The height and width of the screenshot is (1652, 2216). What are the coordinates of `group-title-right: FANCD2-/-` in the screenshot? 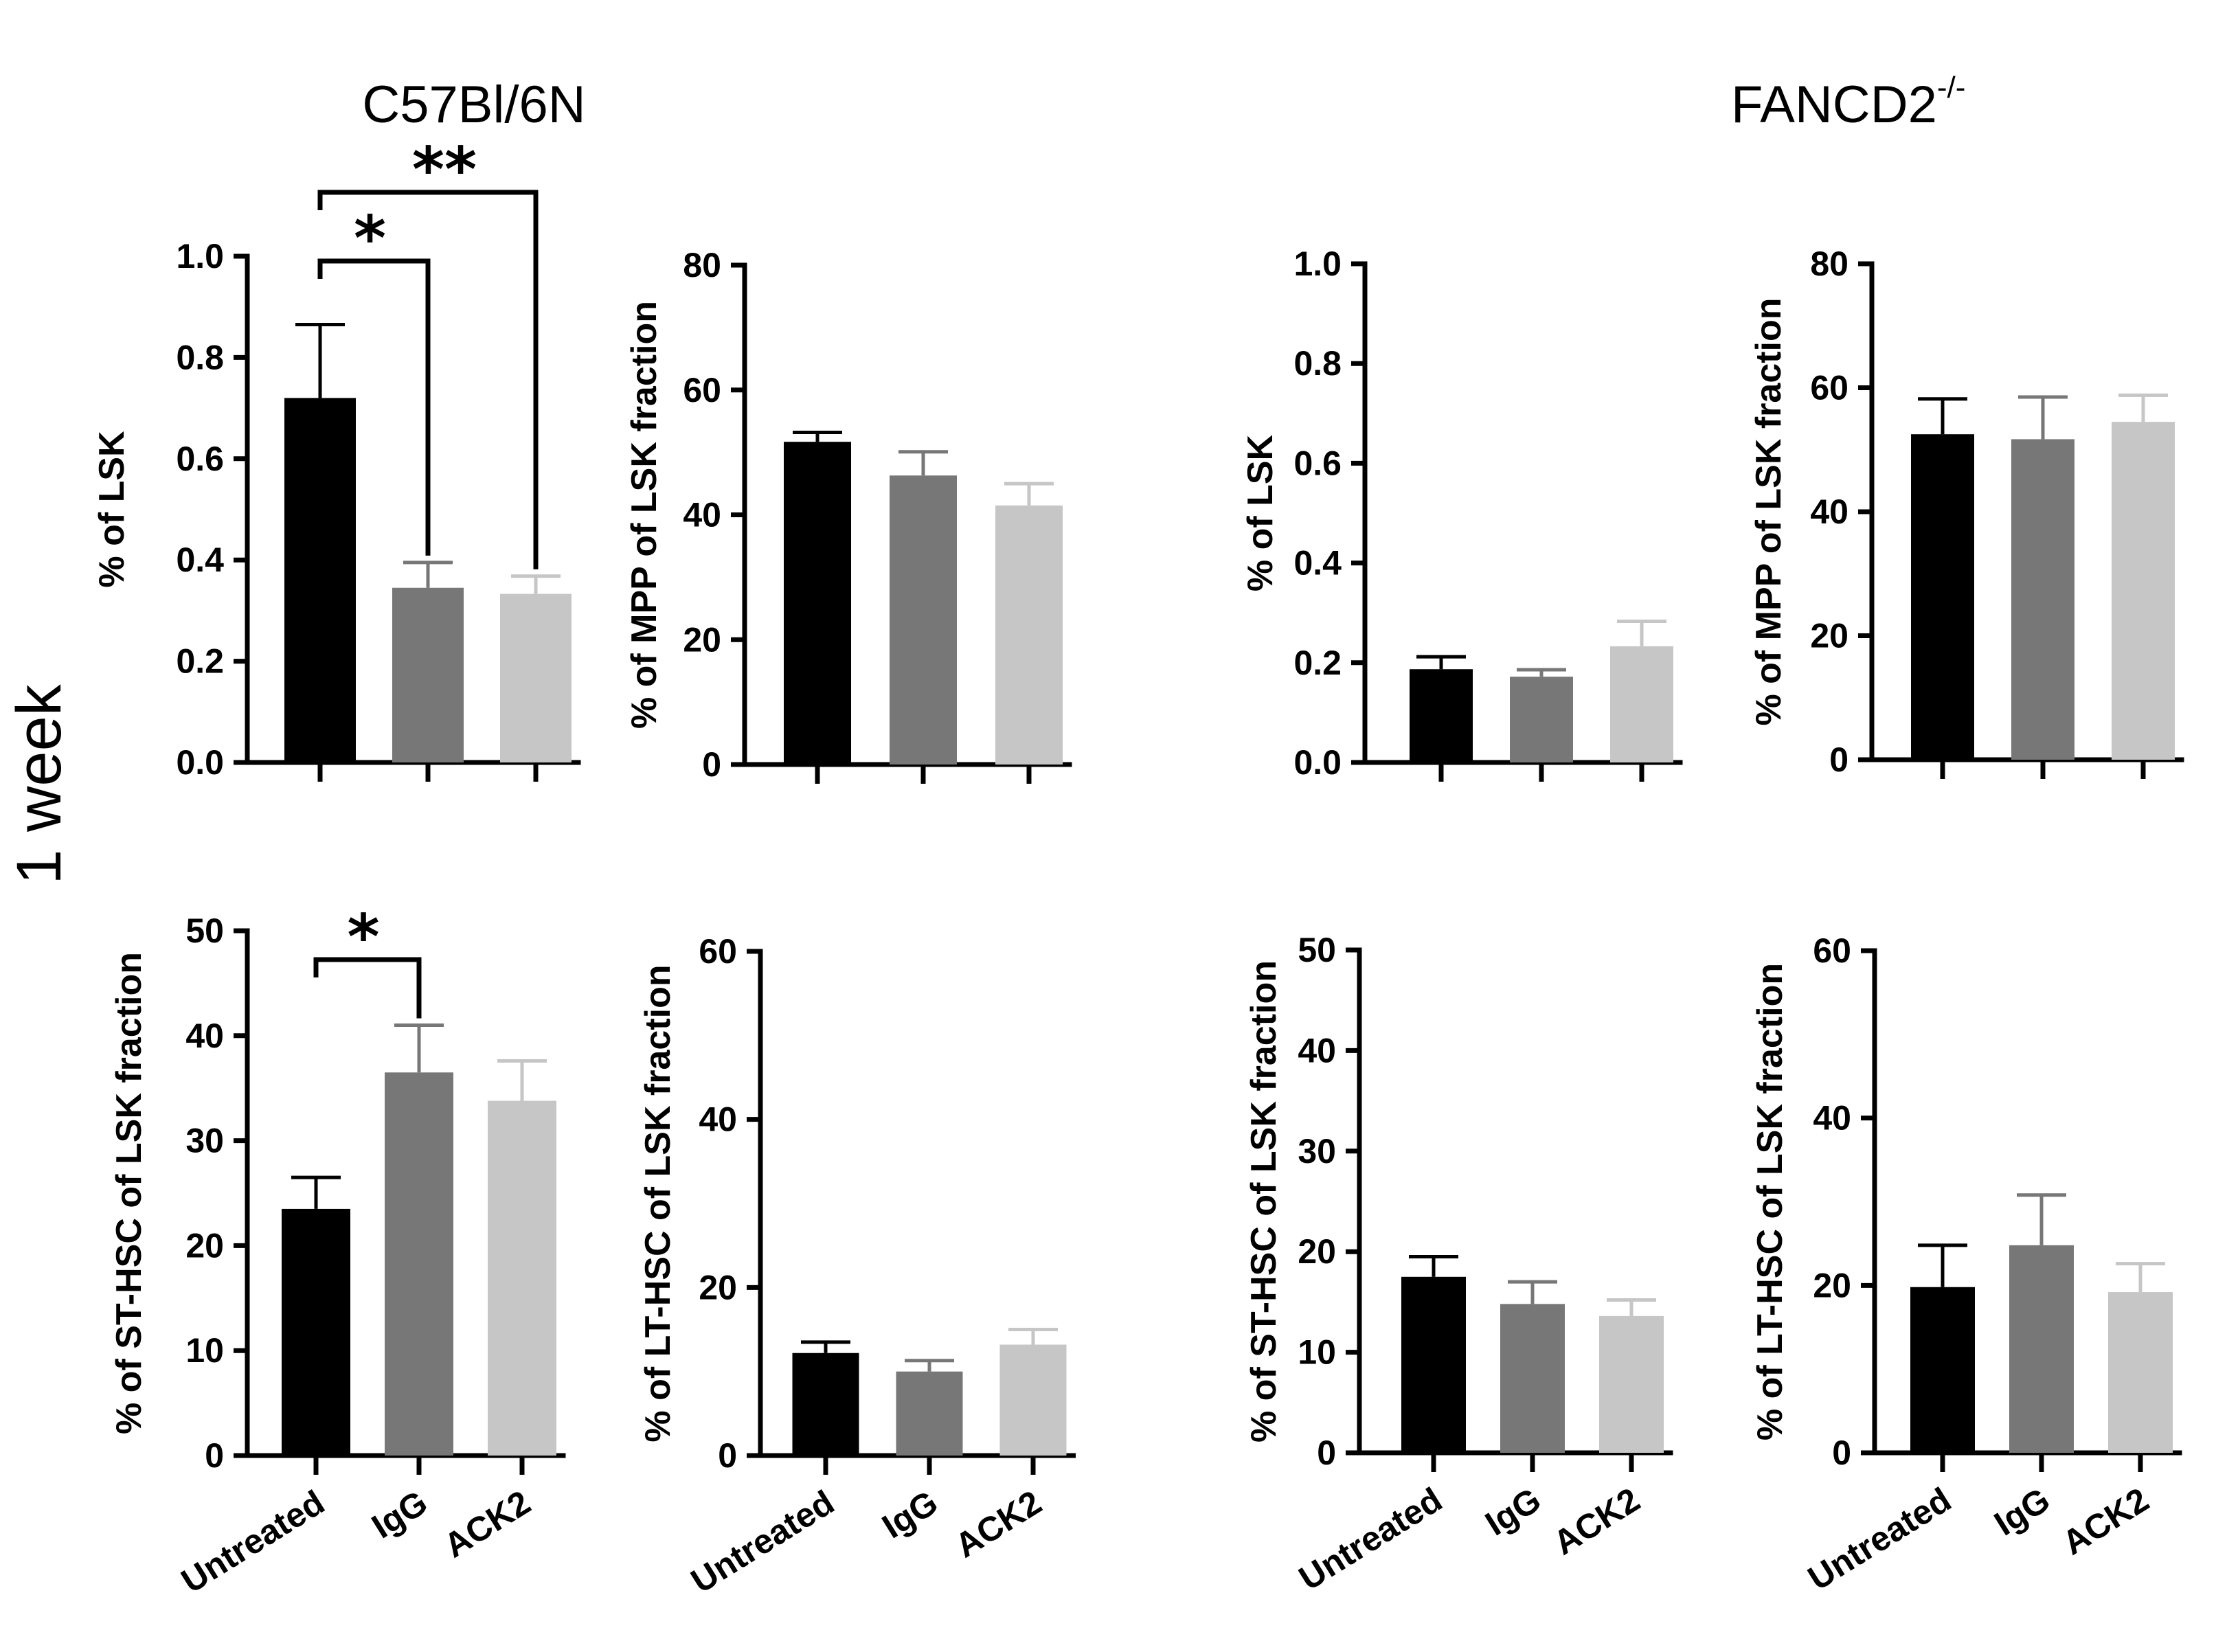 It's located at (1848, 102).